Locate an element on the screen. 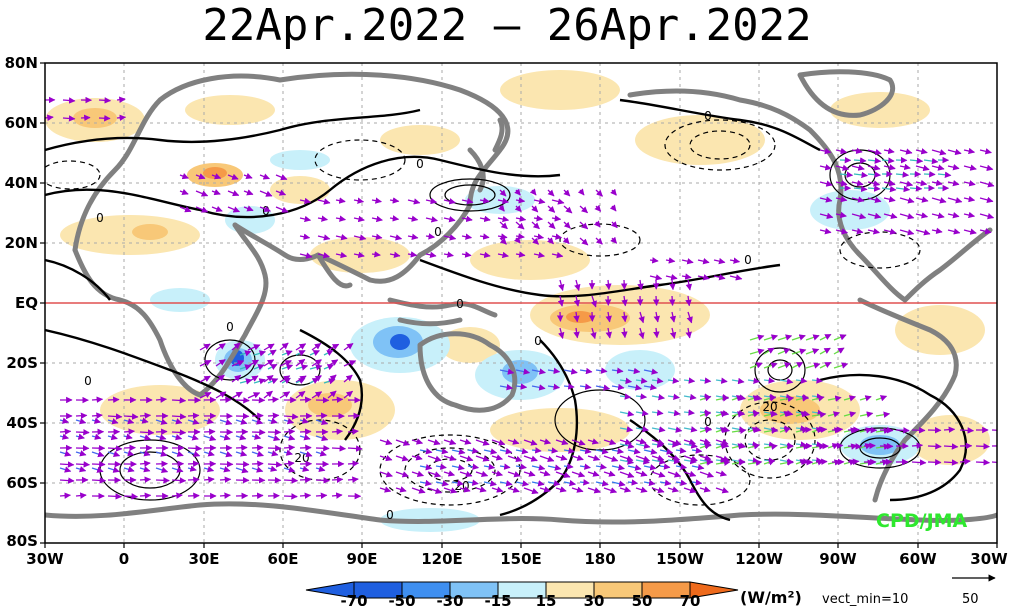 This screenshot has height=612, width=1014. lat-label: 40S is located at coordinates (22, 423).